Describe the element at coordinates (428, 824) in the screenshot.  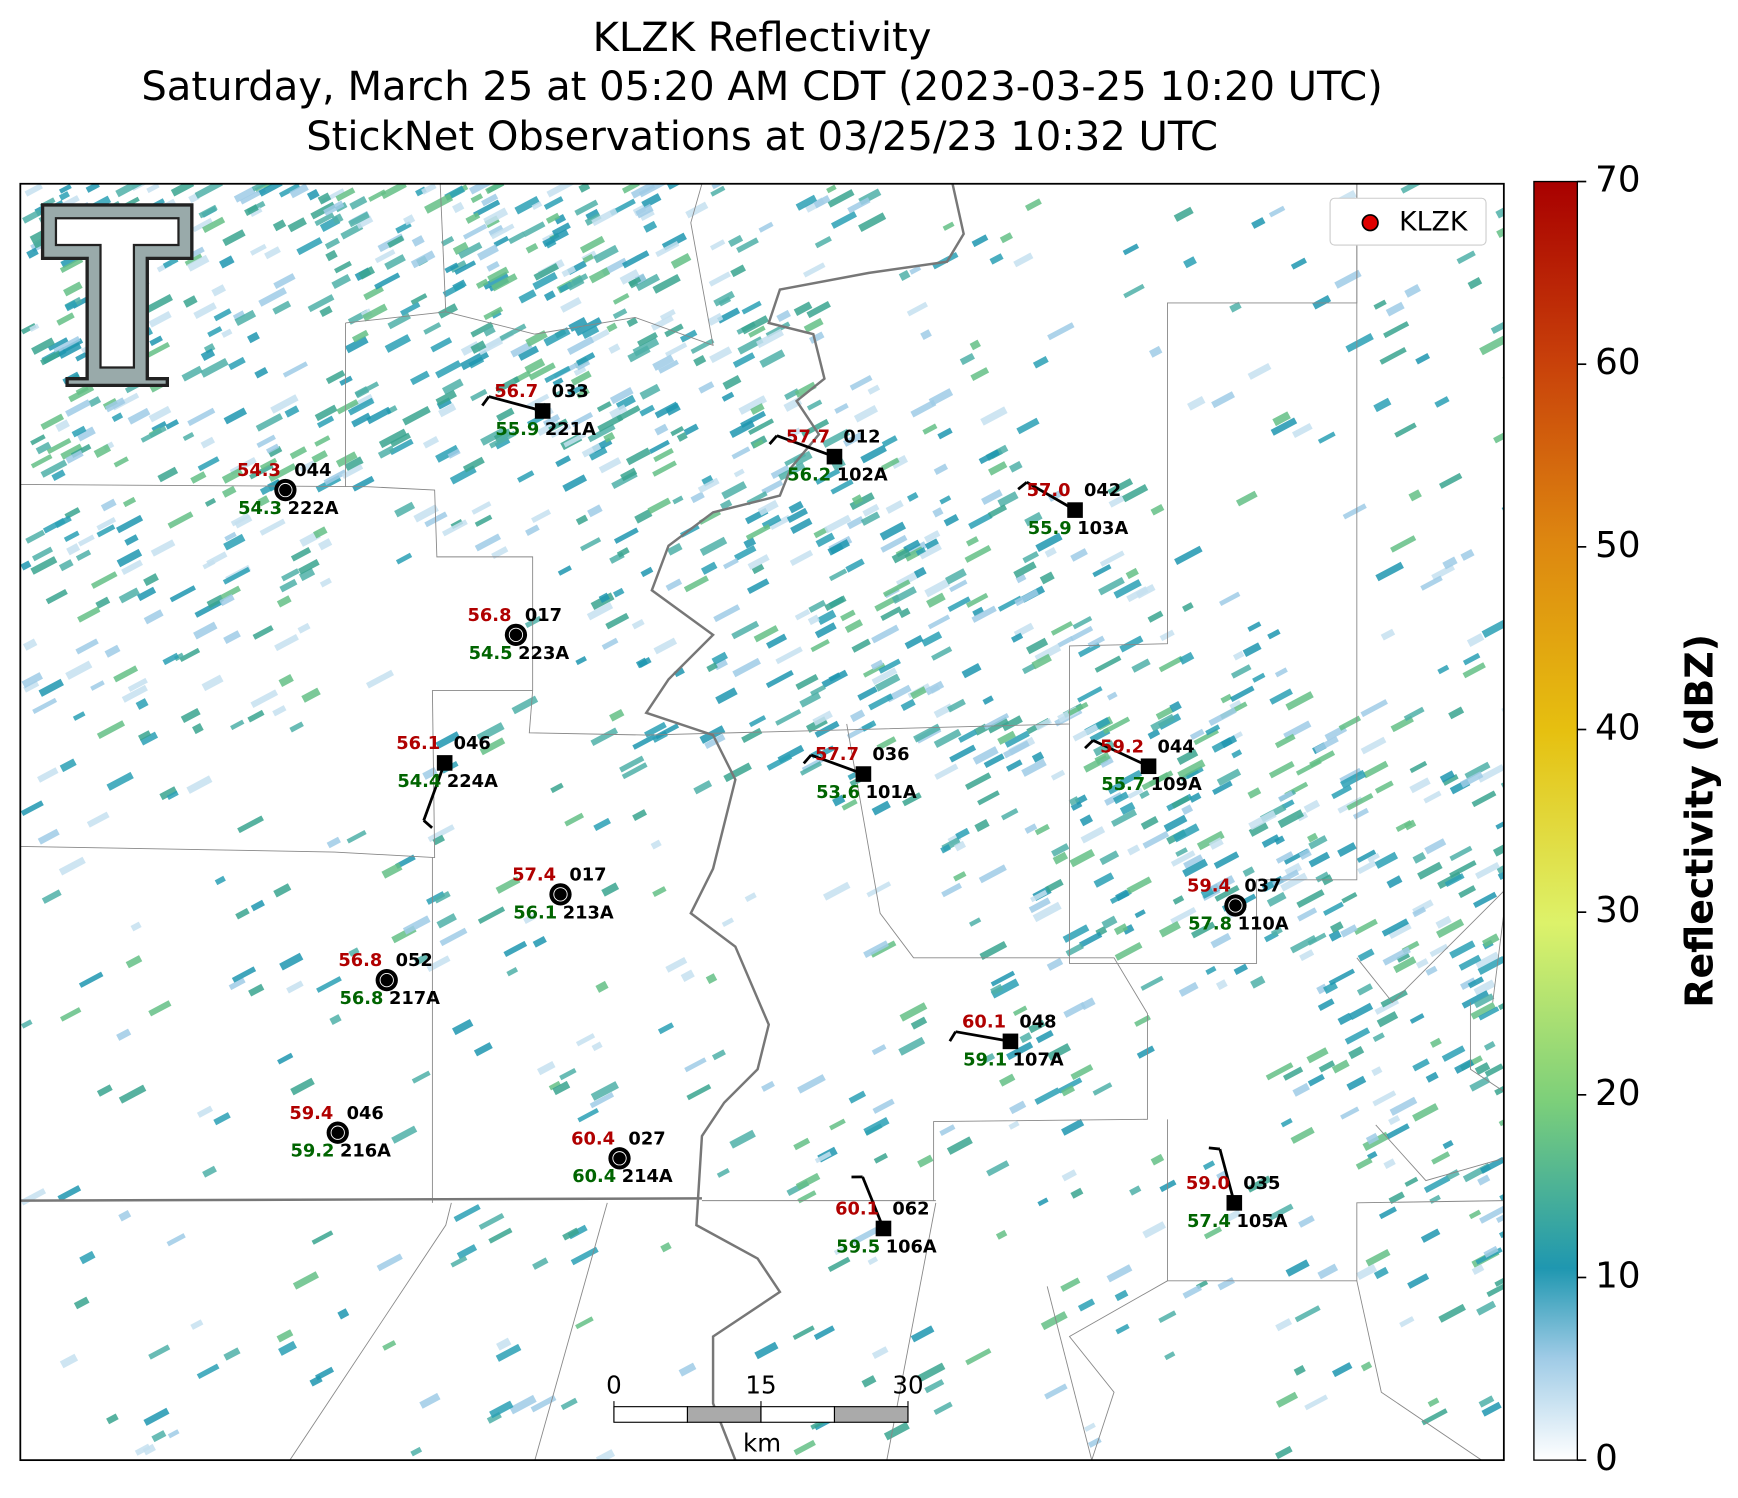
I see `barb-flag` at that location.